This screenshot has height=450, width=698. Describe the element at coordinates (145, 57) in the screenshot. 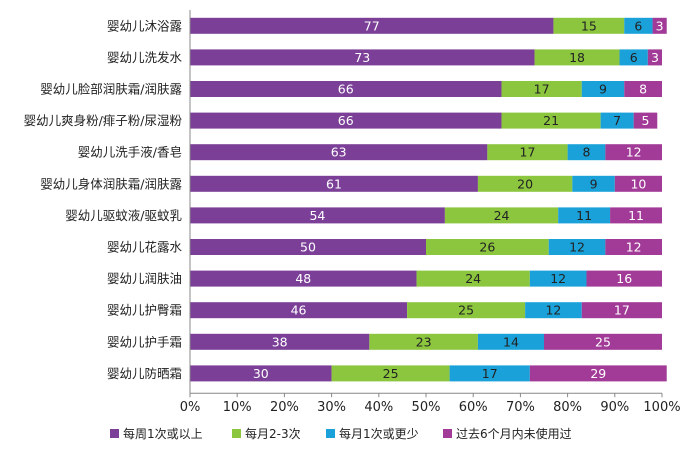

I see `category-label: 婴幼儿洗发水` at that location.